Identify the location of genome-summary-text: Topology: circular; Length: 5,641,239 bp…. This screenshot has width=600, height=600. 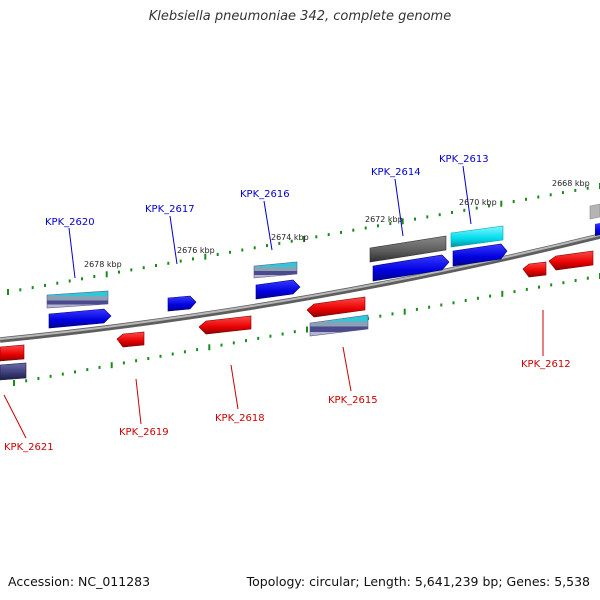
(418, 581).